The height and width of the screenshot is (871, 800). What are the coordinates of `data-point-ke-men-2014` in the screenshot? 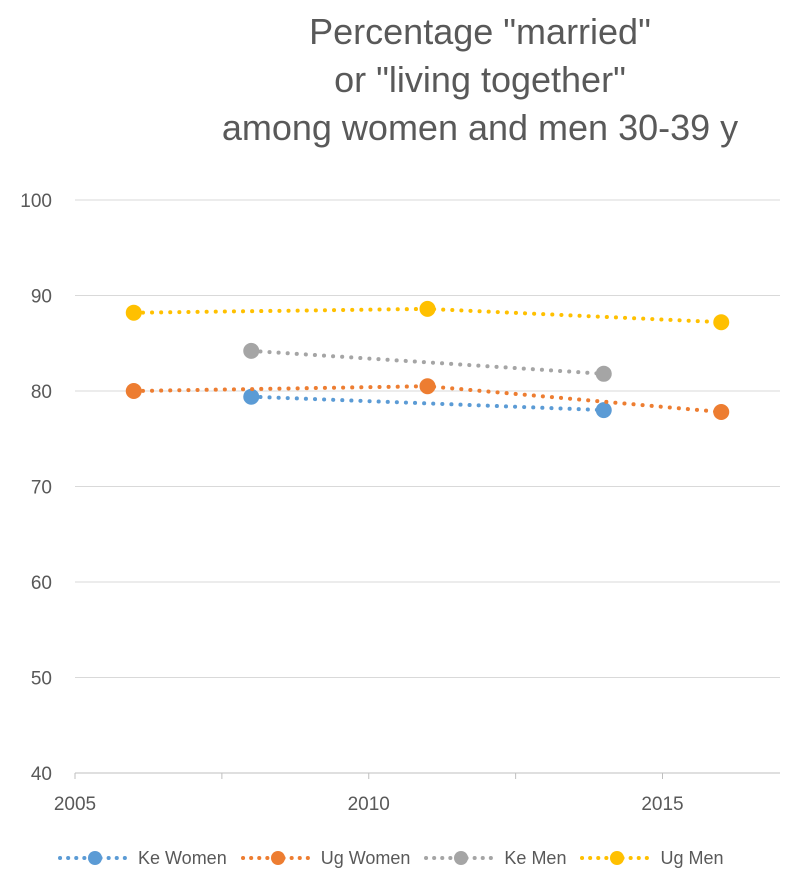 It's located at (603, 373).